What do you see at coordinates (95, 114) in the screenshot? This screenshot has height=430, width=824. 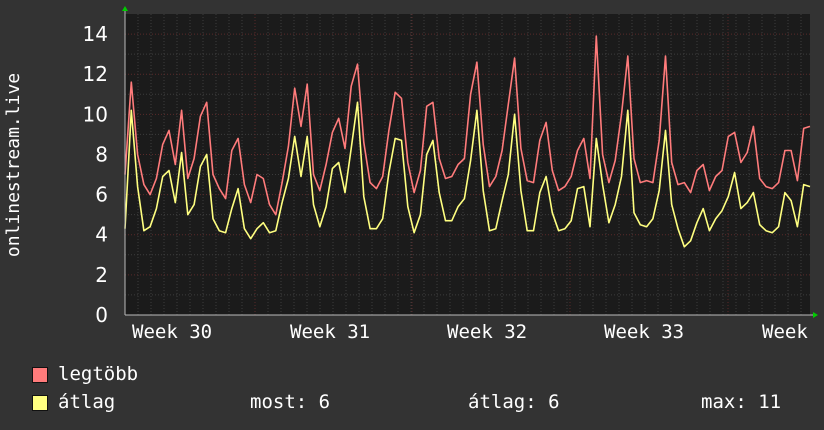 I see `y-tick-label: 10` at bounding box center [95, 114].